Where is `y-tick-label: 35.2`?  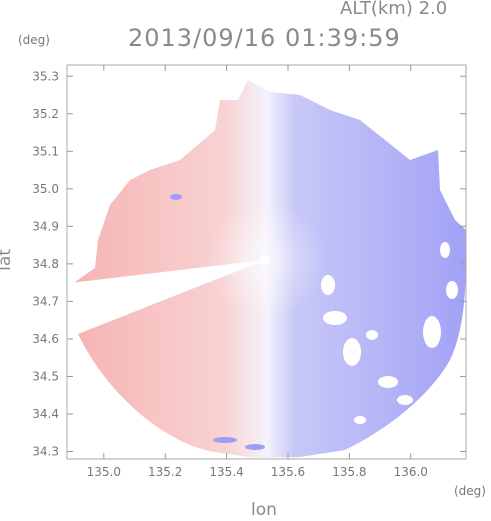
y-tick-label: 35.2 is located at coordinates (45, 114).